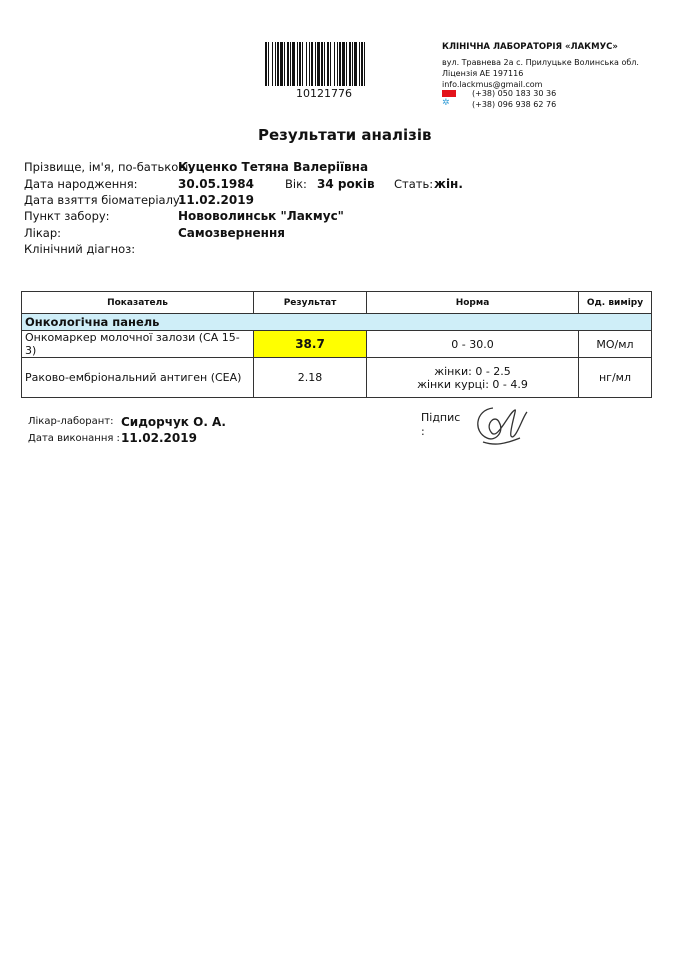 The height and width of the screenshot is (960, 687). Describe the element at coordinates (74, 438) in the screenshot. I see `done-date-label: Дата виконання :` at that location.